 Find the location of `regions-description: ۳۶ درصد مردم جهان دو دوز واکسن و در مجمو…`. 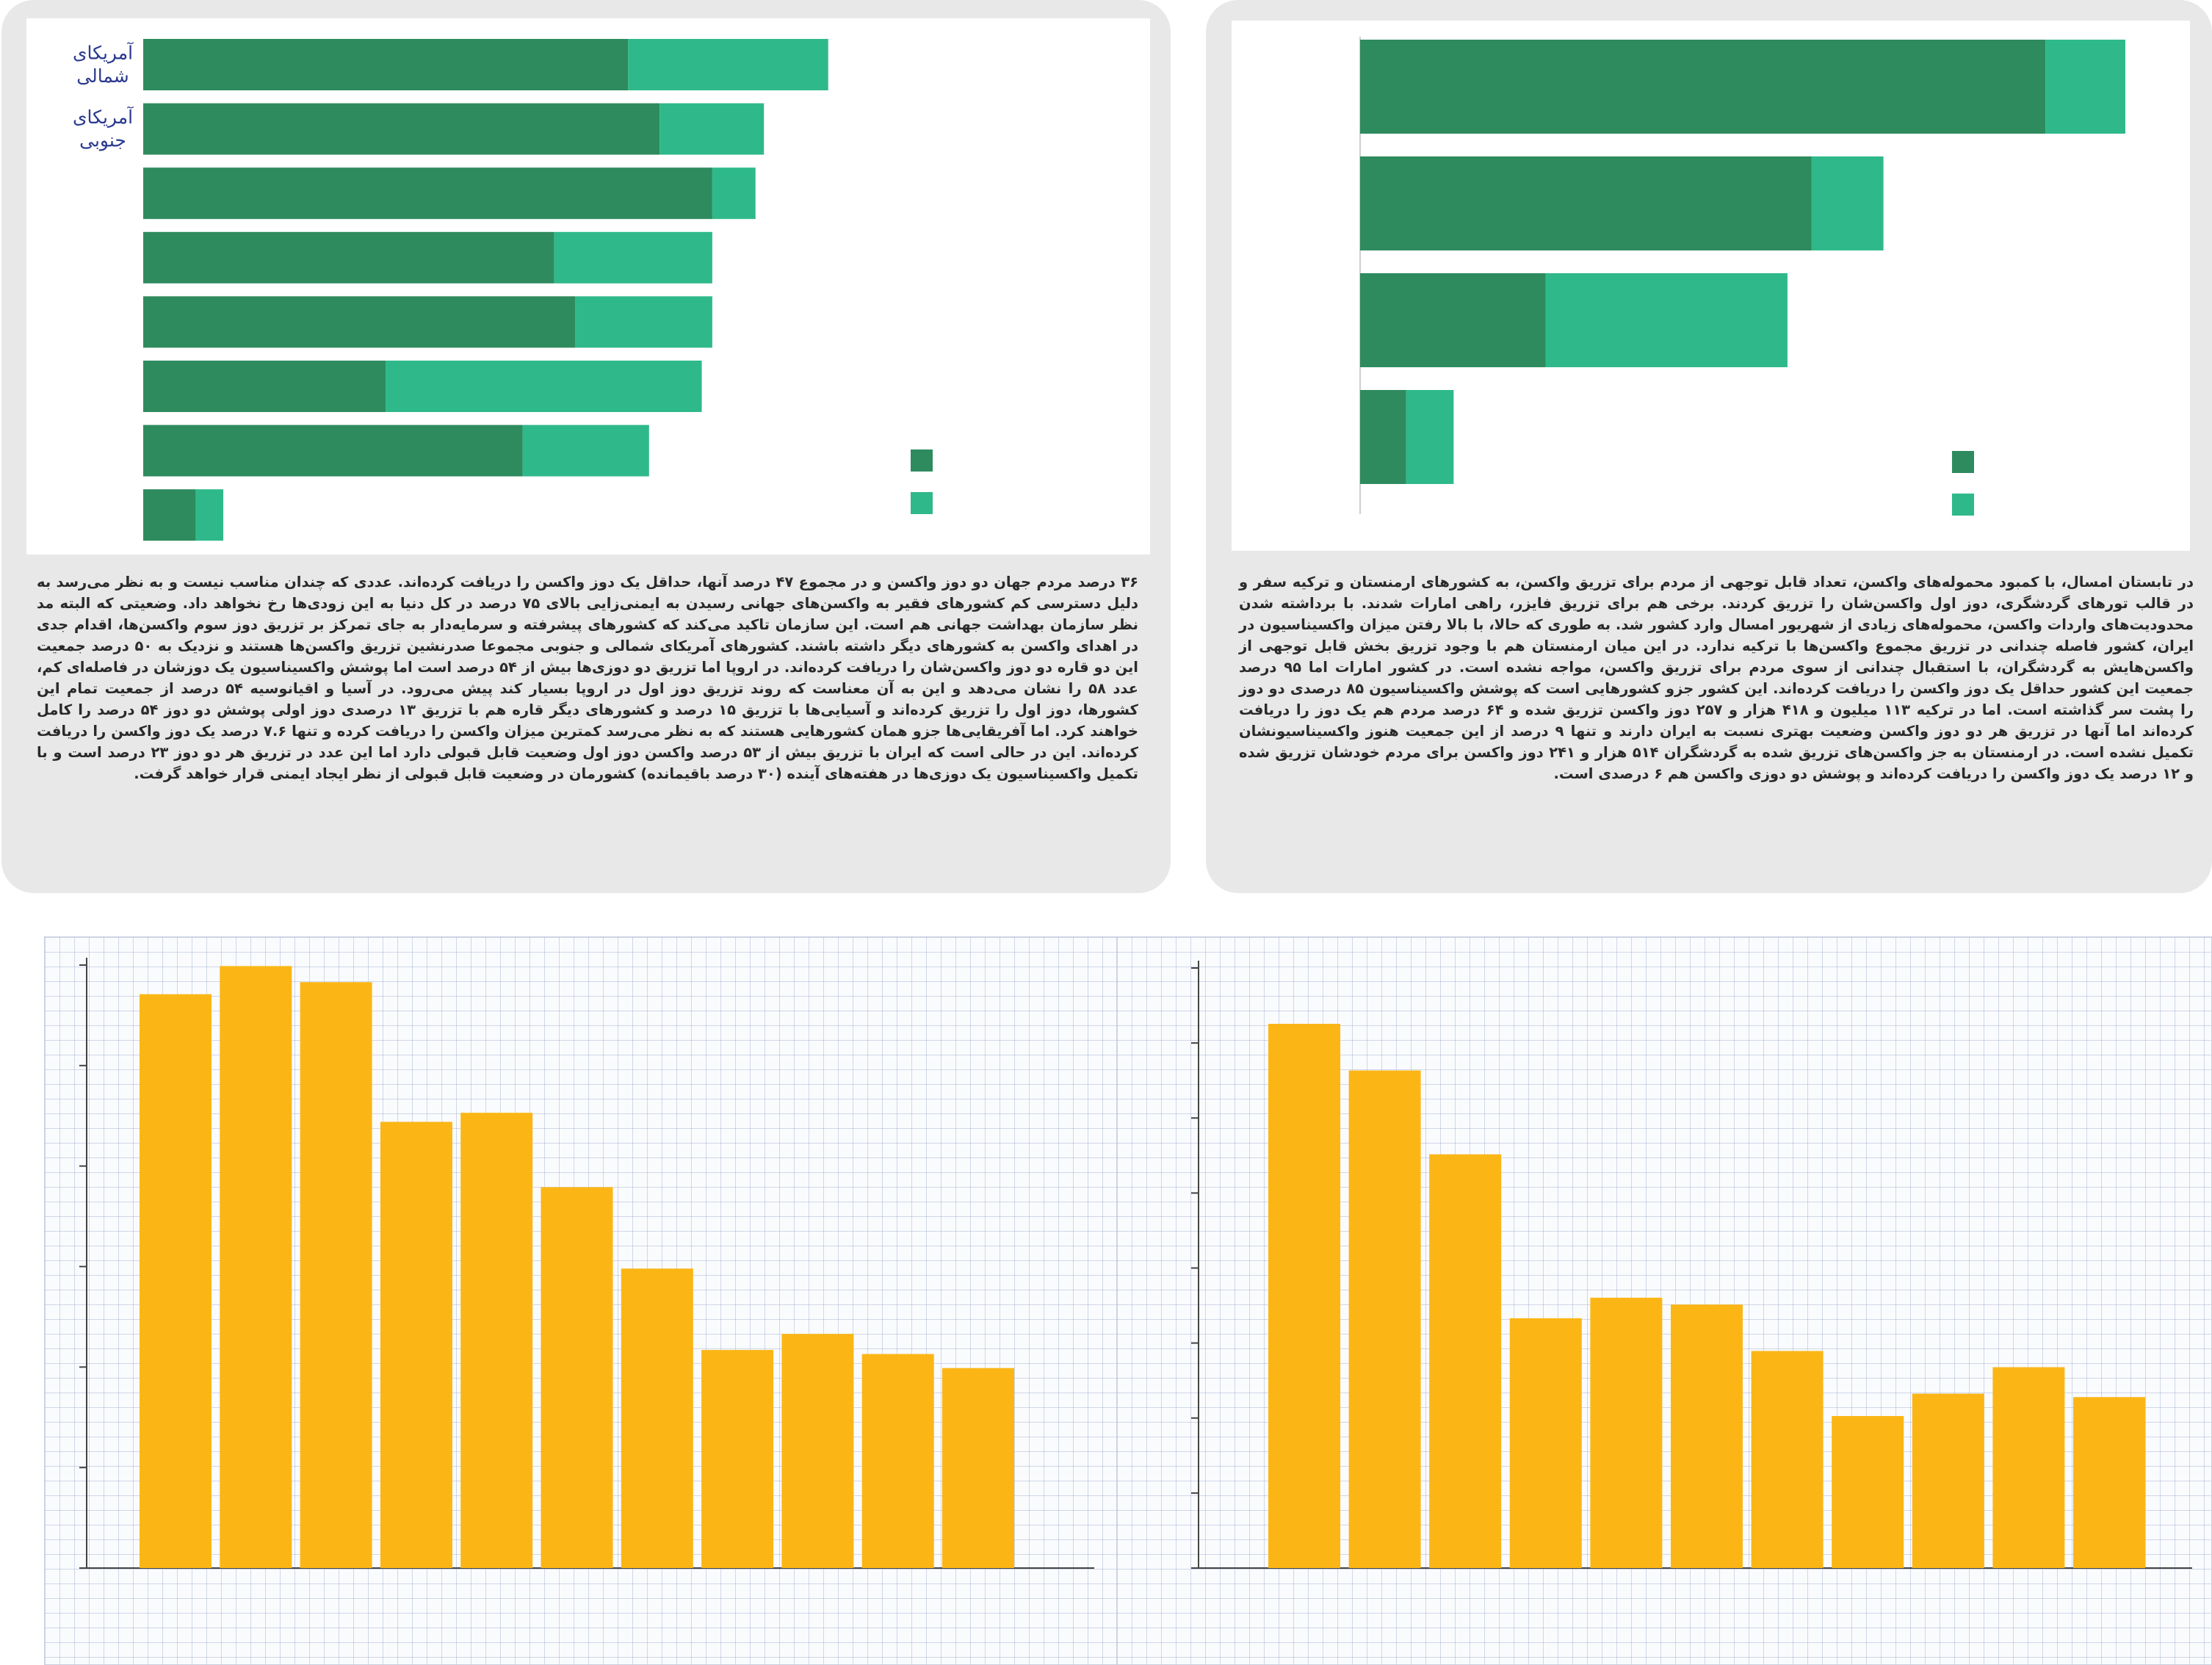

regions-description: ۳۶ درصد مردم جهان دو دوز واکسن و در مجمو… is located at coordinates (588, 678).